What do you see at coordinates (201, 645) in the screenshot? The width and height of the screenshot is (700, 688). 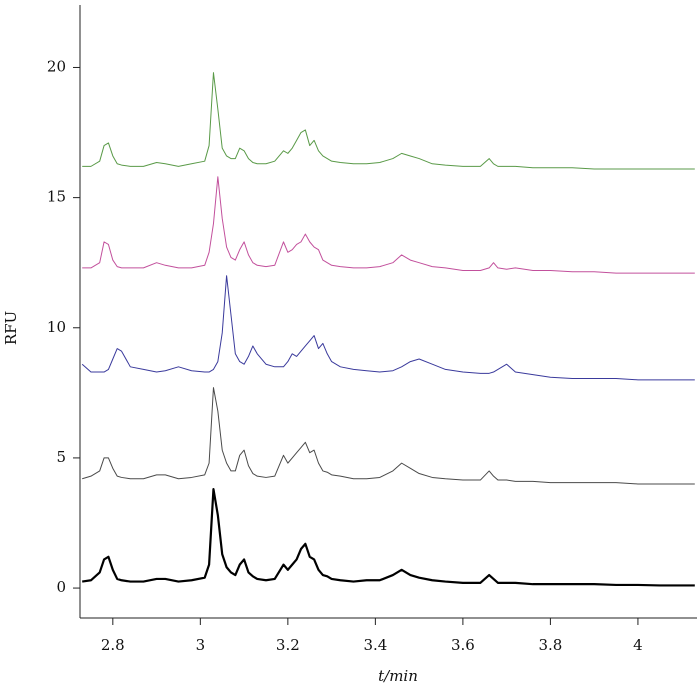 I see `x-tick-label: 3` at bounding box center [201, 645].